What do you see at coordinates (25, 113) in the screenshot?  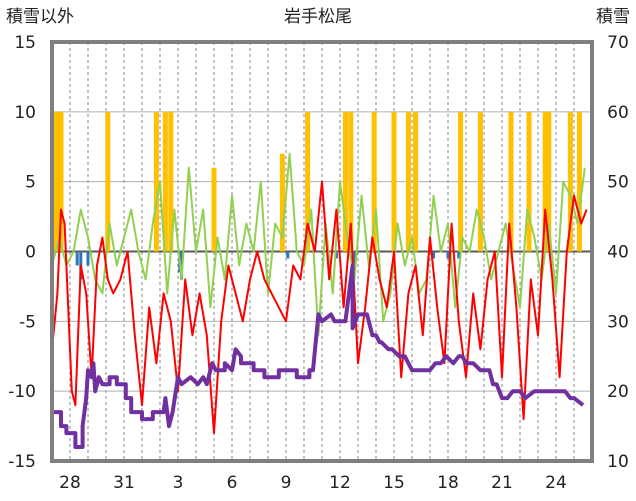 I see `left-tick-label: 10` at bounding box center [25, 113].